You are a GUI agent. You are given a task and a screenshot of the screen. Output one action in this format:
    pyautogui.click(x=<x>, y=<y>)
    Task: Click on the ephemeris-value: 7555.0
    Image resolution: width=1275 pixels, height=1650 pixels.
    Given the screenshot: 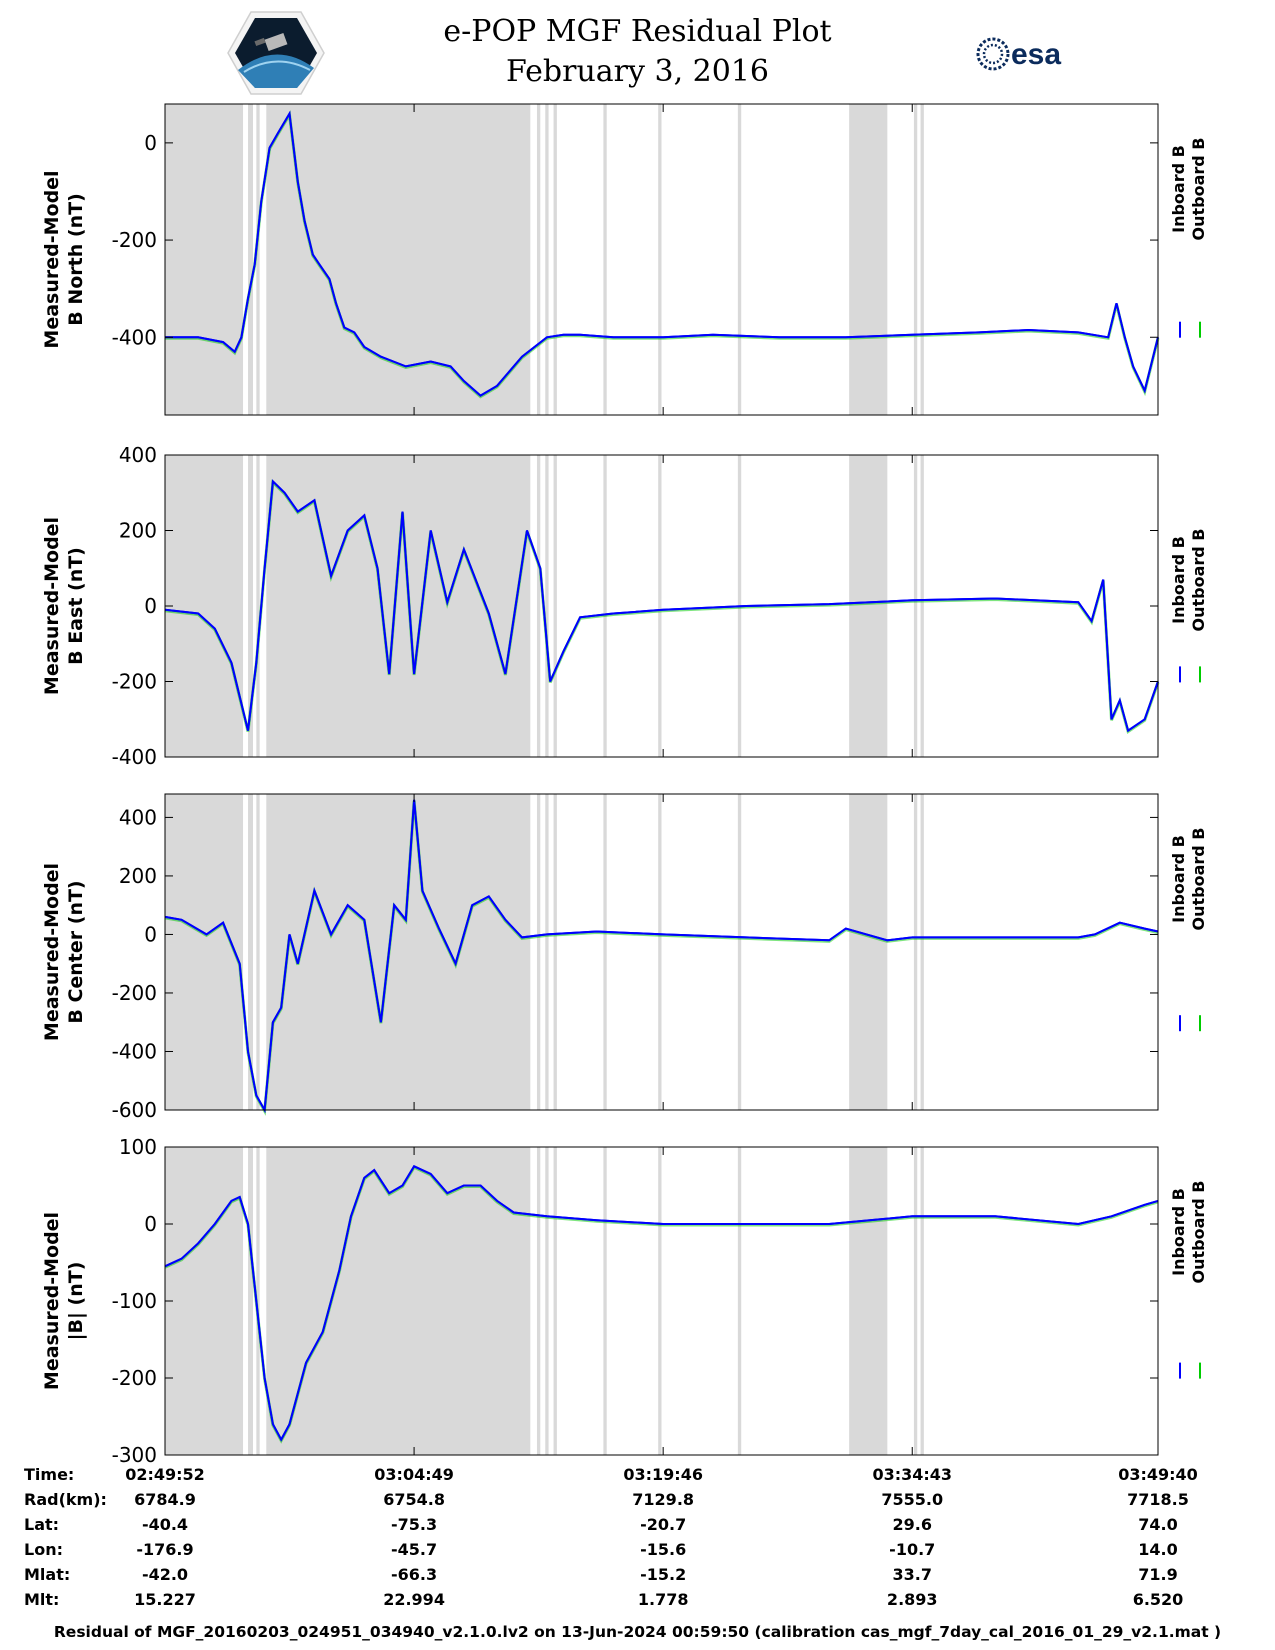 What is the action you would take?
    pyautogui.click(x=912, y=1499)
    